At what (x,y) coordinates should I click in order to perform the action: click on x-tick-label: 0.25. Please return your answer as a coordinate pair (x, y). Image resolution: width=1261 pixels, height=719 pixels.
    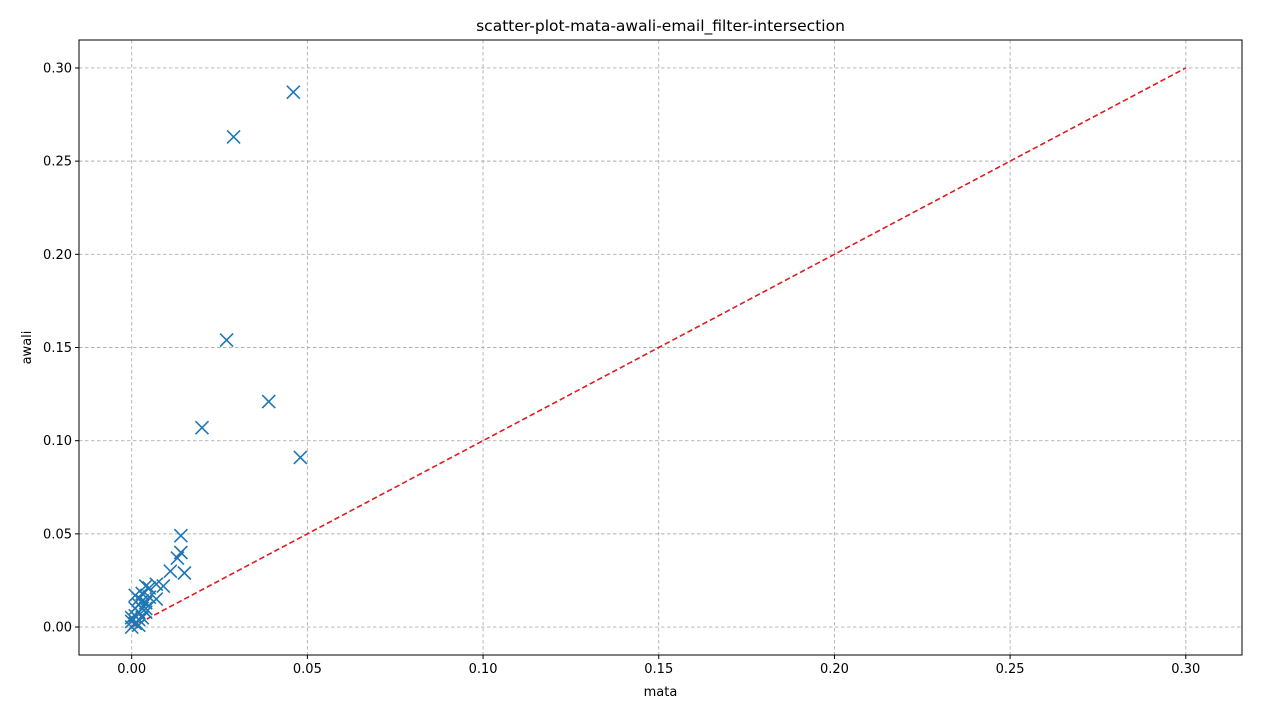
    Looking at the image, I should click on (1010, 669).